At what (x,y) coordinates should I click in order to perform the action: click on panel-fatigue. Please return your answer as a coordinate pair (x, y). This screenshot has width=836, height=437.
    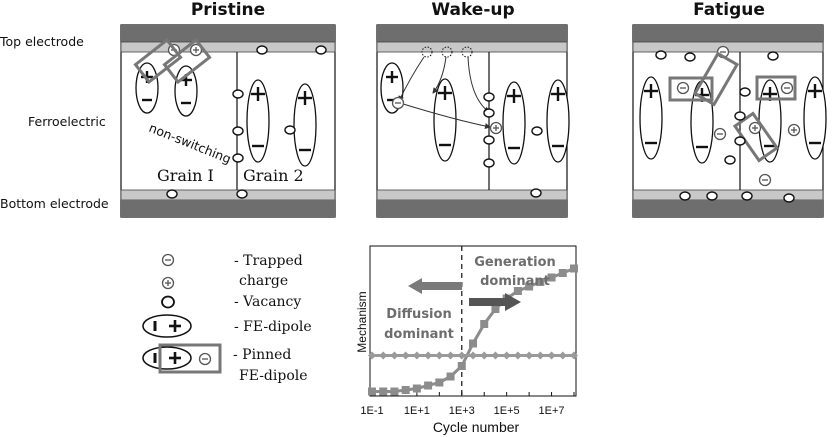
    Looking at the image, I should click on (730, 121).